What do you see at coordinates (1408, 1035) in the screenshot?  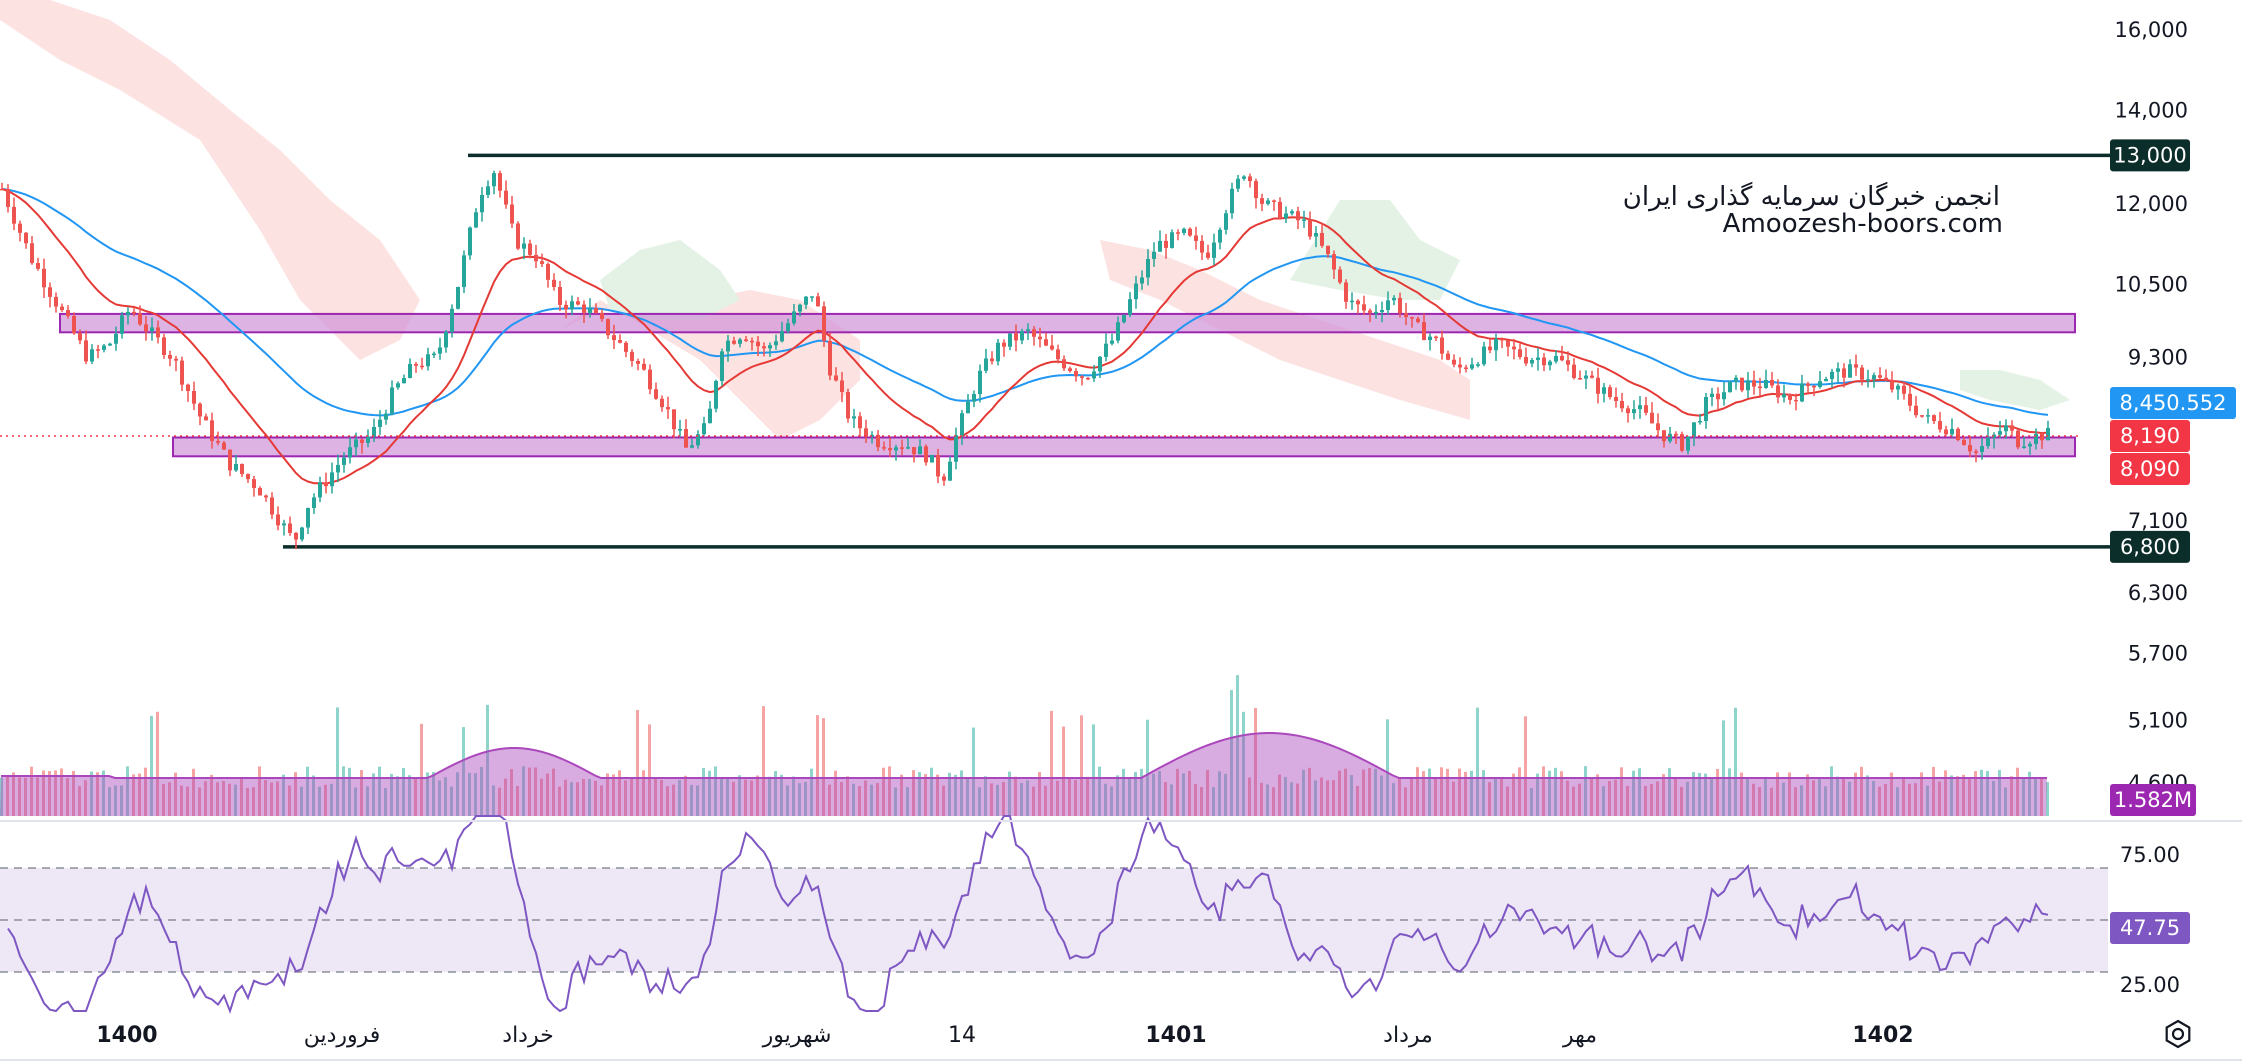 I see `time-label: مرداد` at bounding box center [1408, 1035].